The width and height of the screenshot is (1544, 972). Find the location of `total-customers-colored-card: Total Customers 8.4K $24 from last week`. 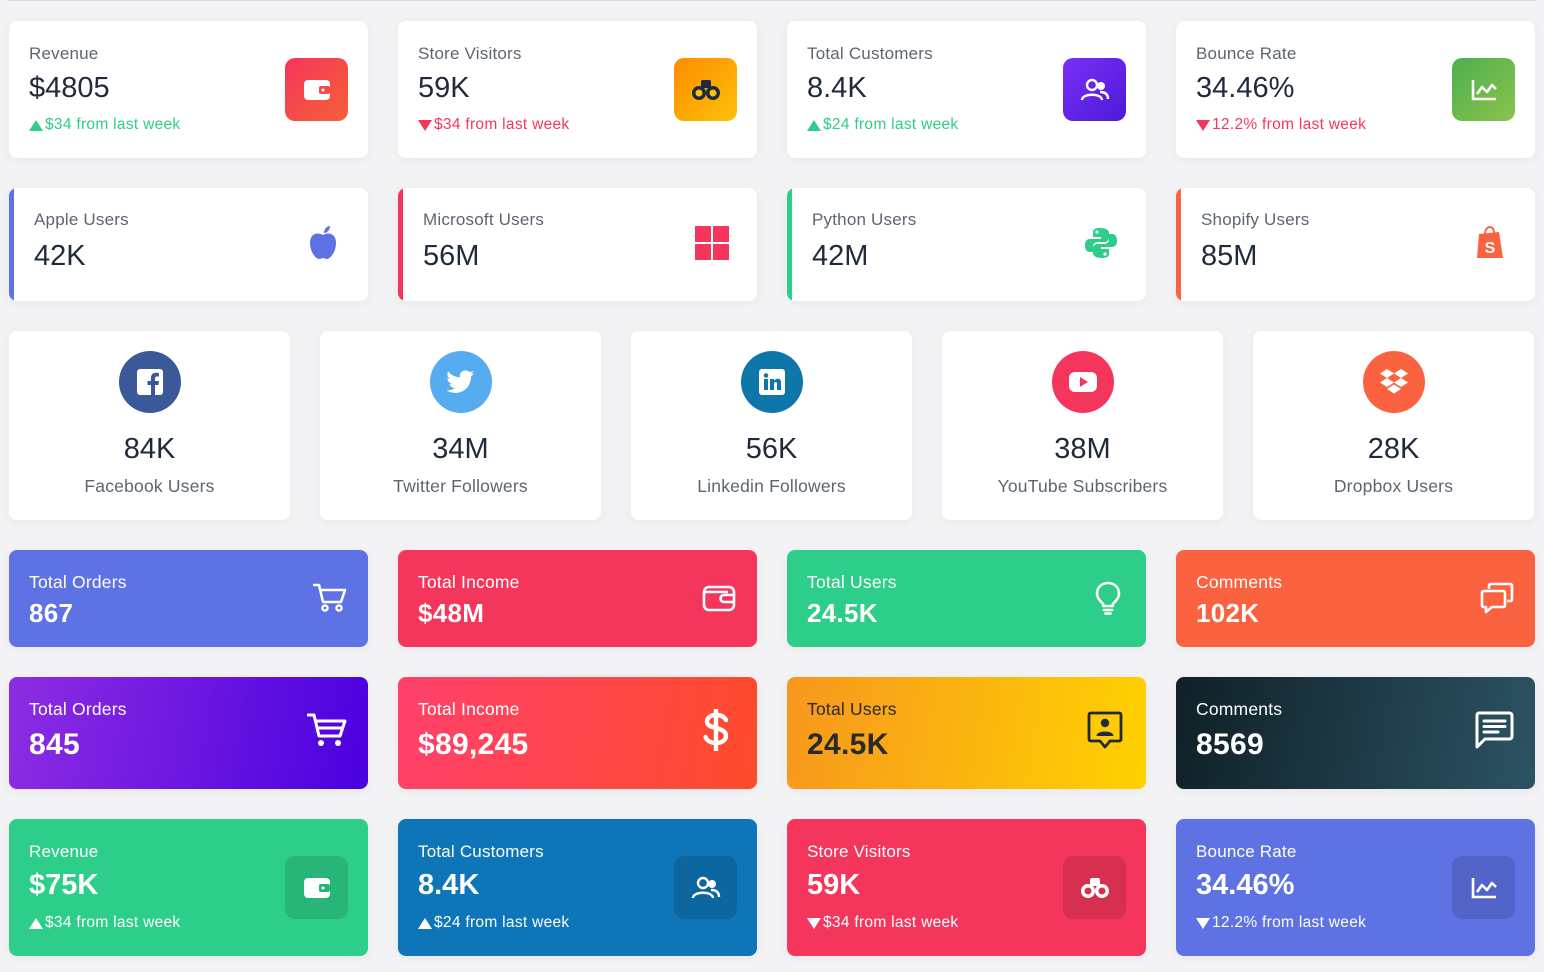

total-customers-colored-card: Total Customers 8.4K $24 from last week is located at coordinates (577, 887).